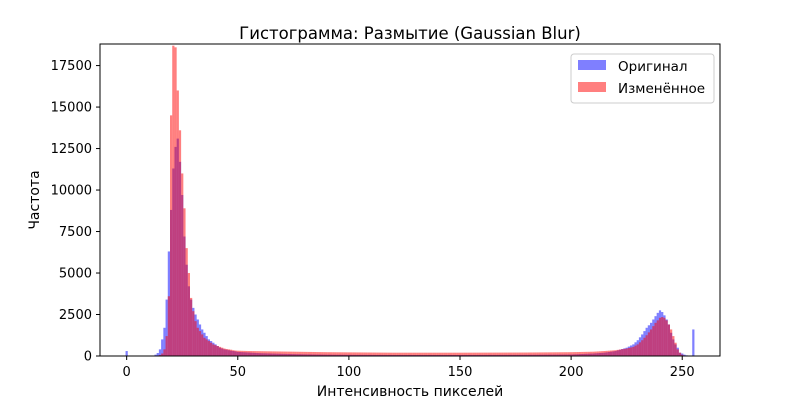 The image size is (800, 400). I want to click on legend-label-original: Оригинал, so click(653, 67).